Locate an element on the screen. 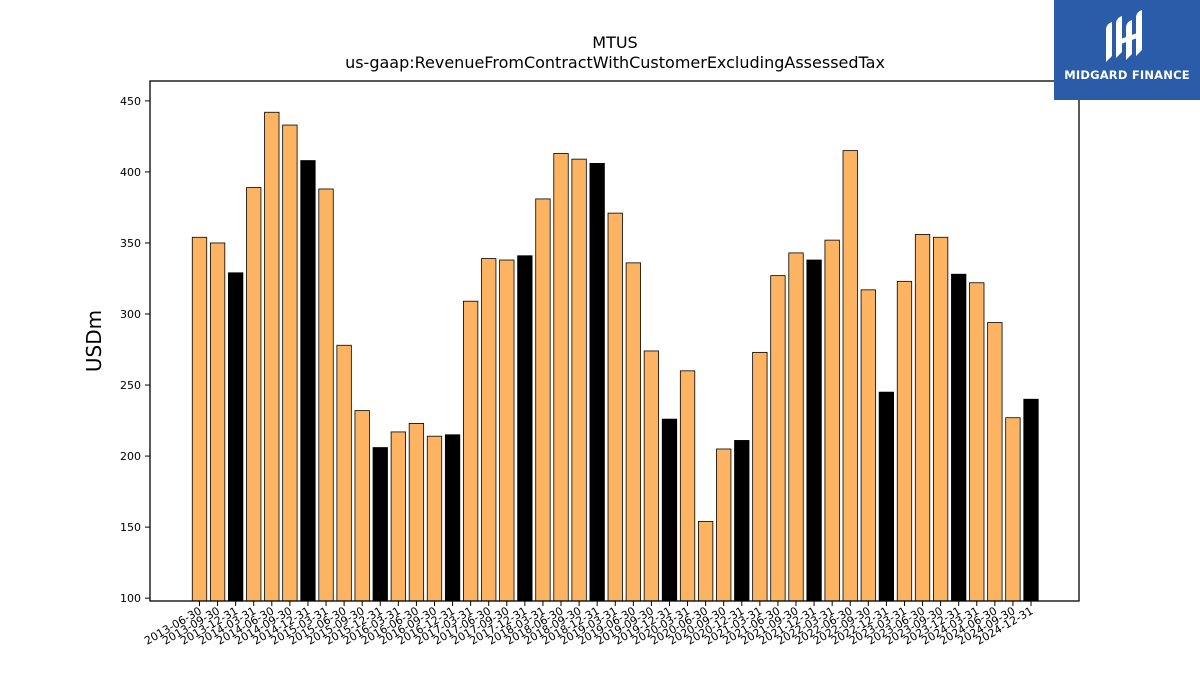  y-axis-label: USDm is located at coordinates (94, 341).